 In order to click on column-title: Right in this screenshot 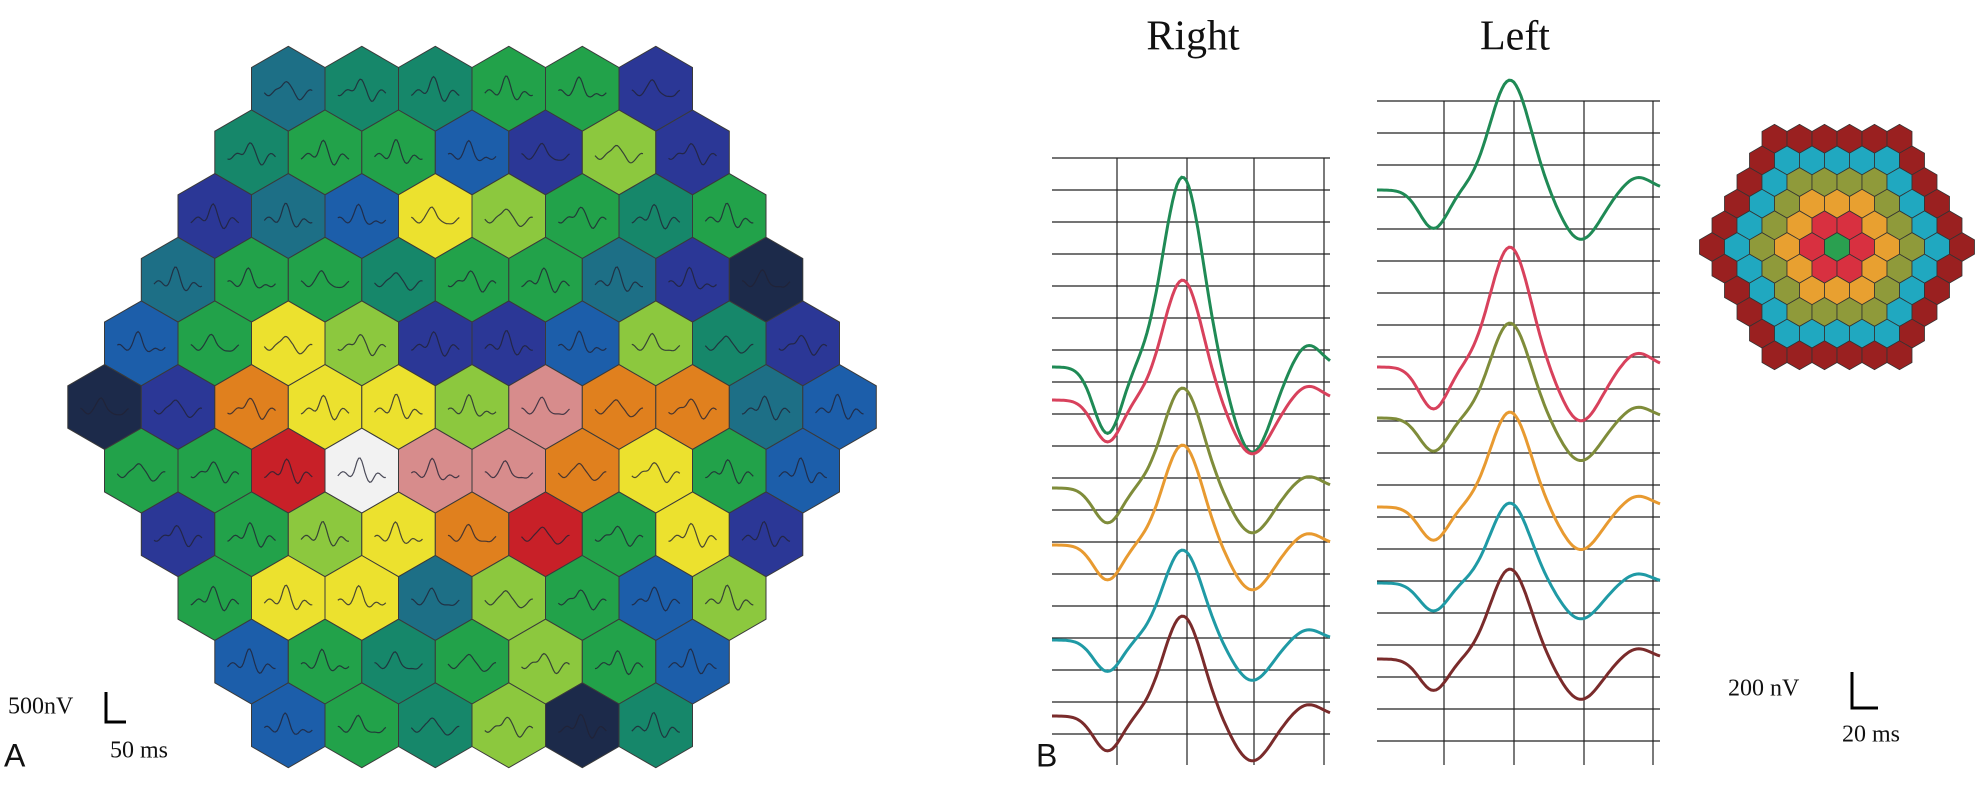, I will do `click(1193, 37)`.